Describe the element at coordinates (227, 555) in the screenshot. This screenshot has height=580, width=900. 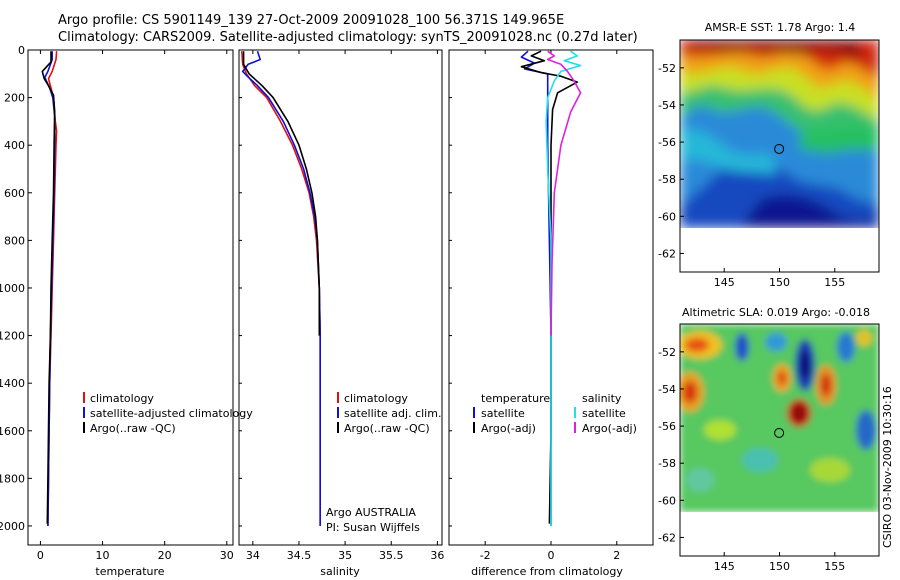
I see `x-tick-label: 30` at that location.